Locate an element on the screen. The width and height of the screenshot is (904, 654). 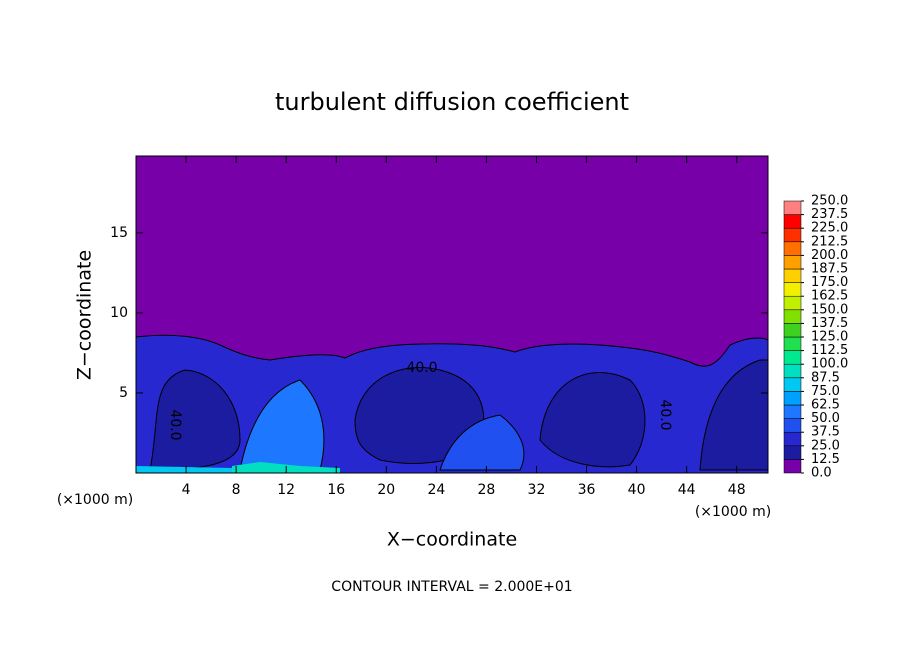
colorbar-label: 12.5 is located at coordinates (825, 459).